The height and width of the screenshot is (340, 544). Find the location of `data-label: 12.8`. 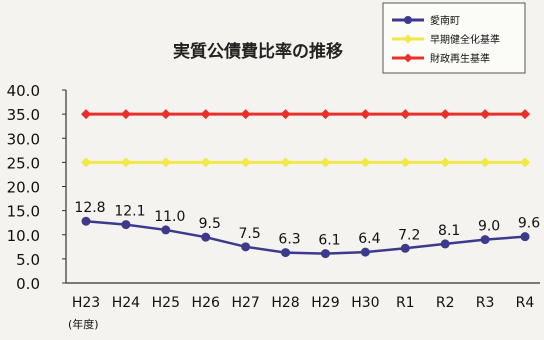

data-label: 12.8 is located at coordinates (89, 208).